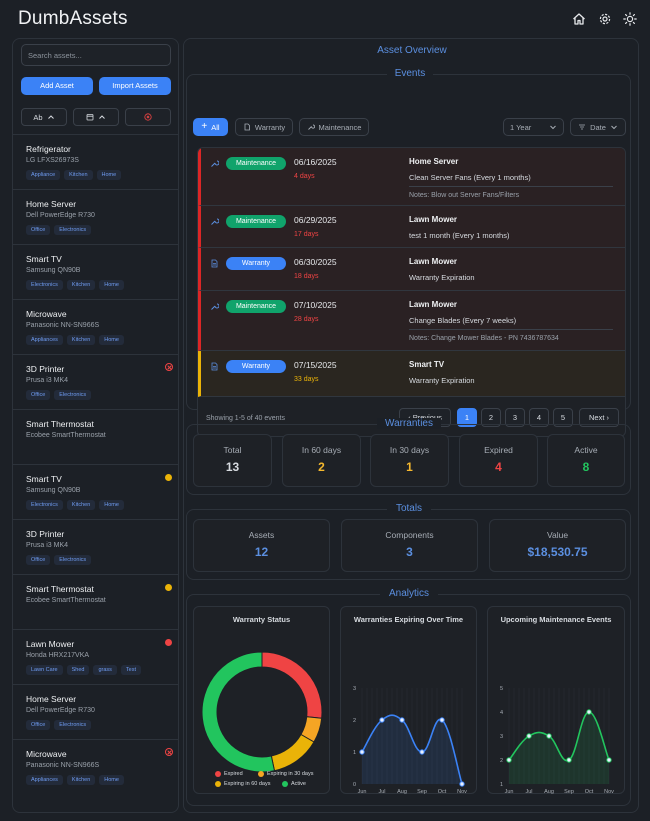 The width and height of the screenshot is (650, 821). Describe the element at coordinates (579, 19) in the screenshot. I see `home-icon` at that location.